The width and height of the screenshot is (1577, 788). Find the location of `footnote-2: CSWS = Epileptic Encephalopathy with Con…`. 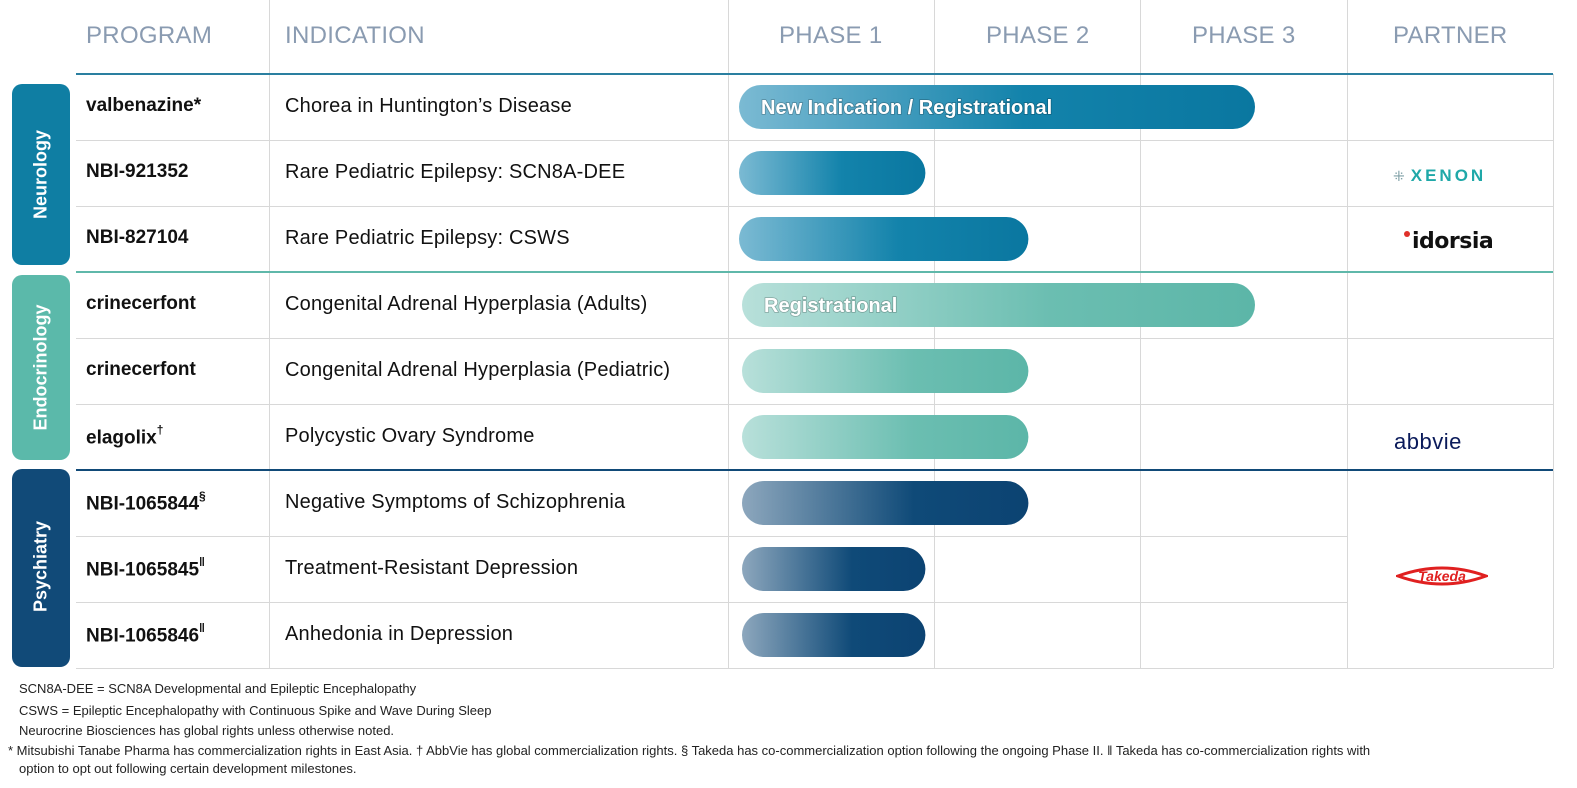

footnote-2: CSWS = Epileptic Encephalopathy with Con… is located at coordinates (255, 710).